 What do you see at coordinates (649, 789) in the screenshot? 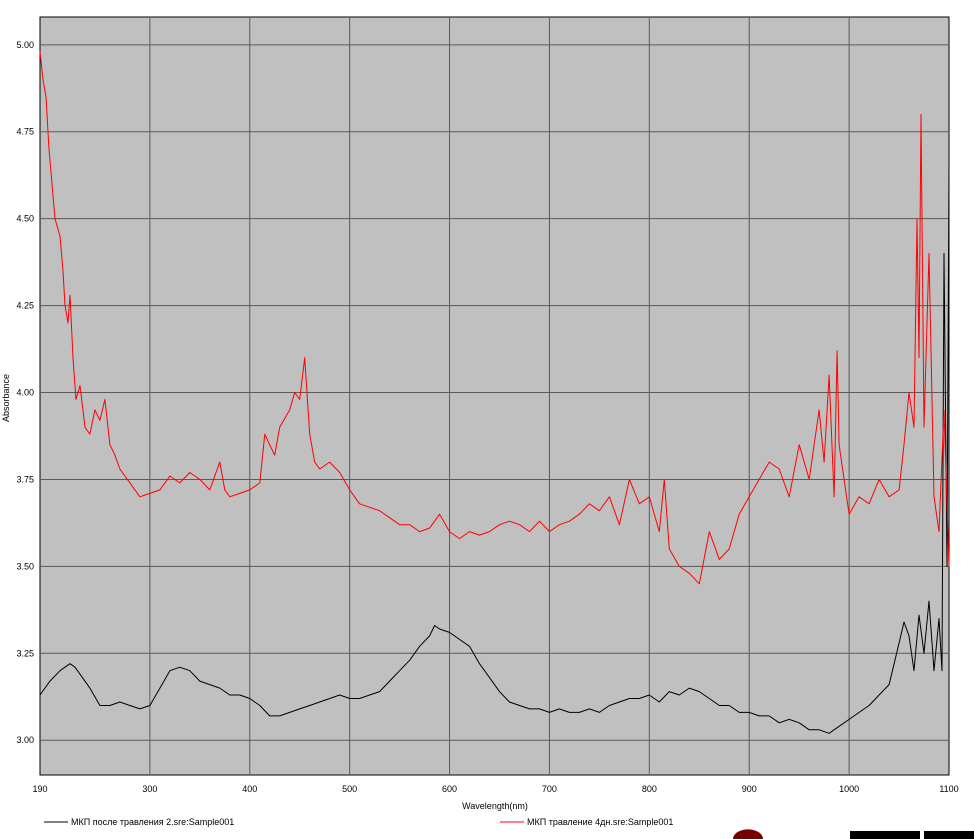
I see `x-tick-label: 800` at bounding box center [649, 789].